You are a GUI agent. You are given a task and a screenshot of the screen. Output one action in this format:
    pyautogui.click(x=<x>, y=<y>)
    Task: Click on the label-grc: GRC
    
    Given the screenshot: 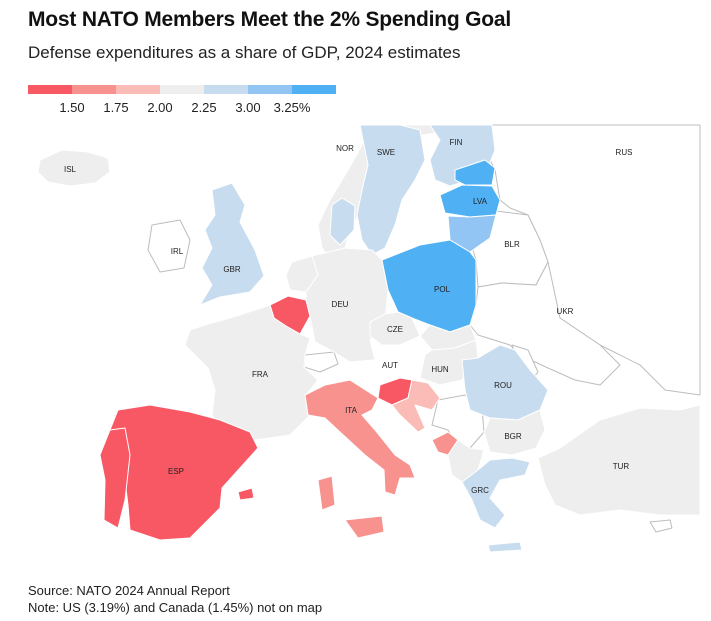 What is the action you would take?
    pyautogui.click(x=480, y=490)
    